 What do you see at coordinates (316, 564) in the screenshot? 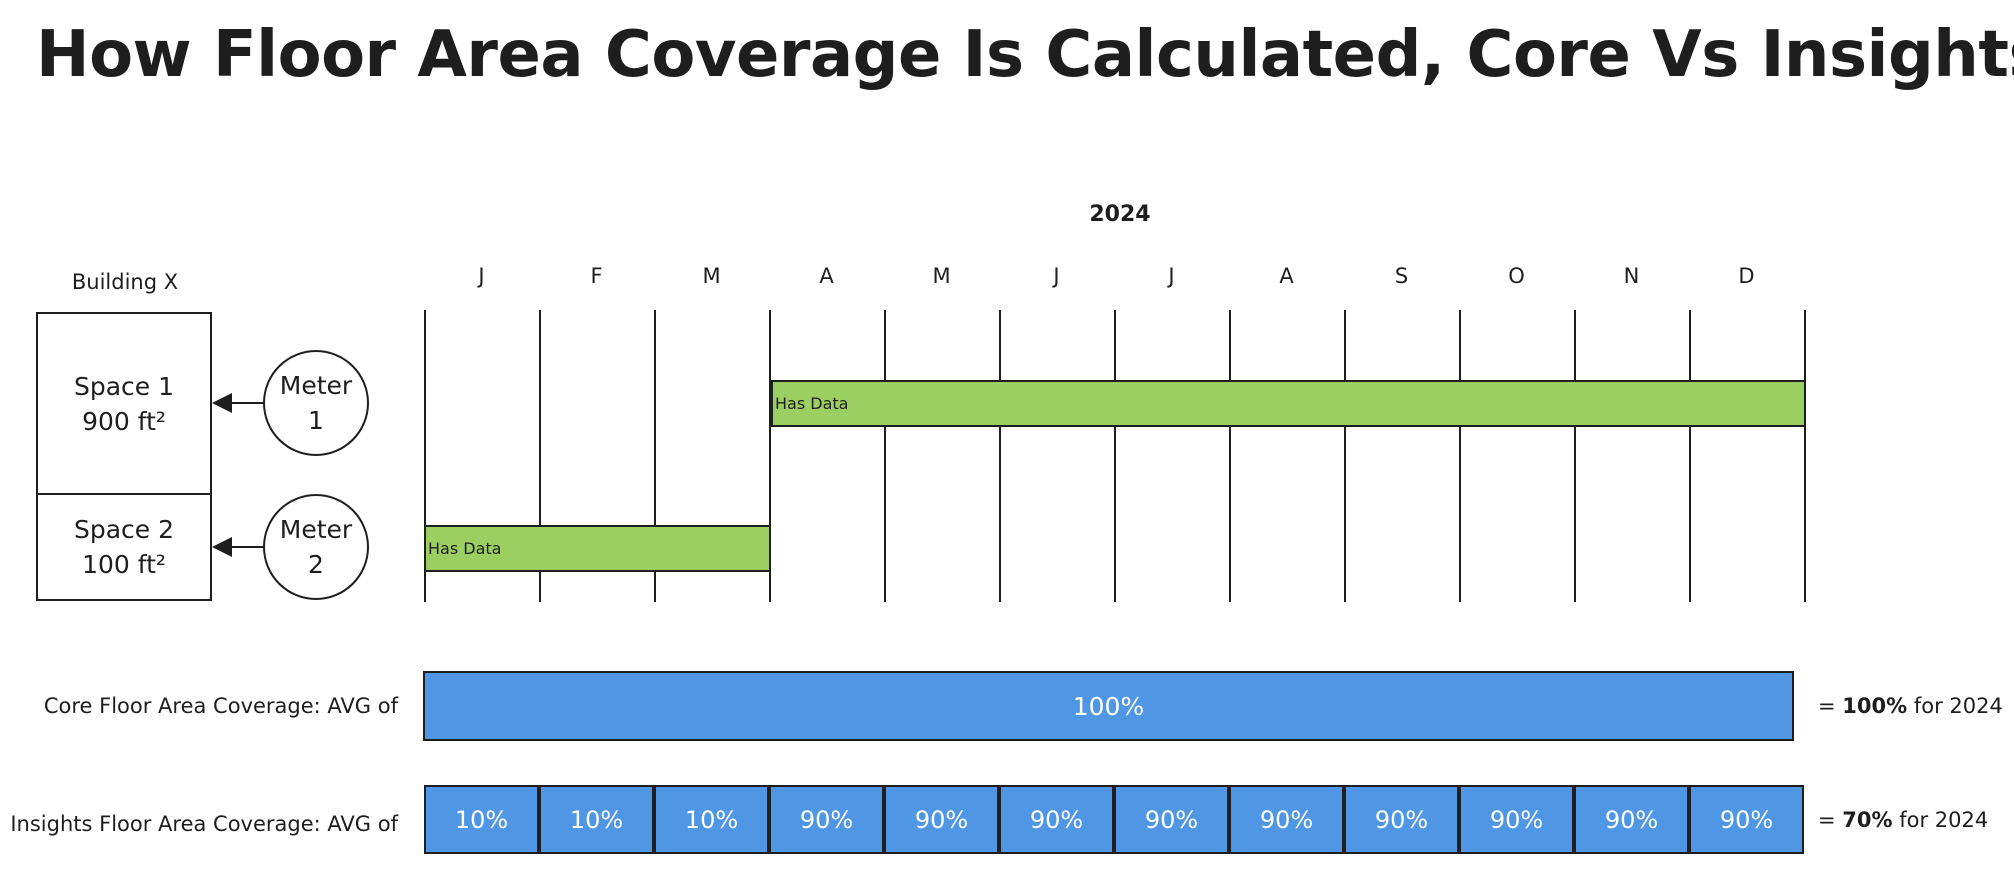
I see `meter-2-label-line2: 2` at bounding box center [316, 564].